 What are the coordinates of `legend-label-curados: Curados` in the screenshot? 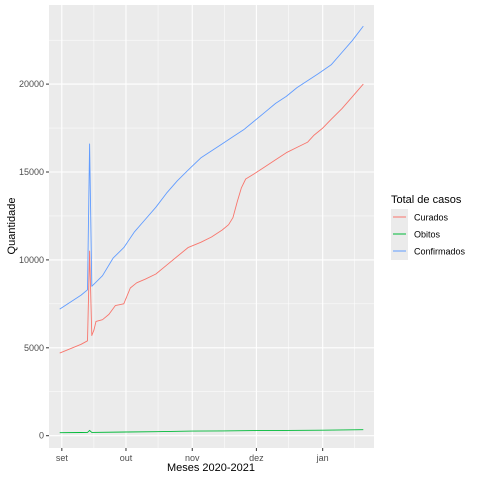 It's located at (431, 218).